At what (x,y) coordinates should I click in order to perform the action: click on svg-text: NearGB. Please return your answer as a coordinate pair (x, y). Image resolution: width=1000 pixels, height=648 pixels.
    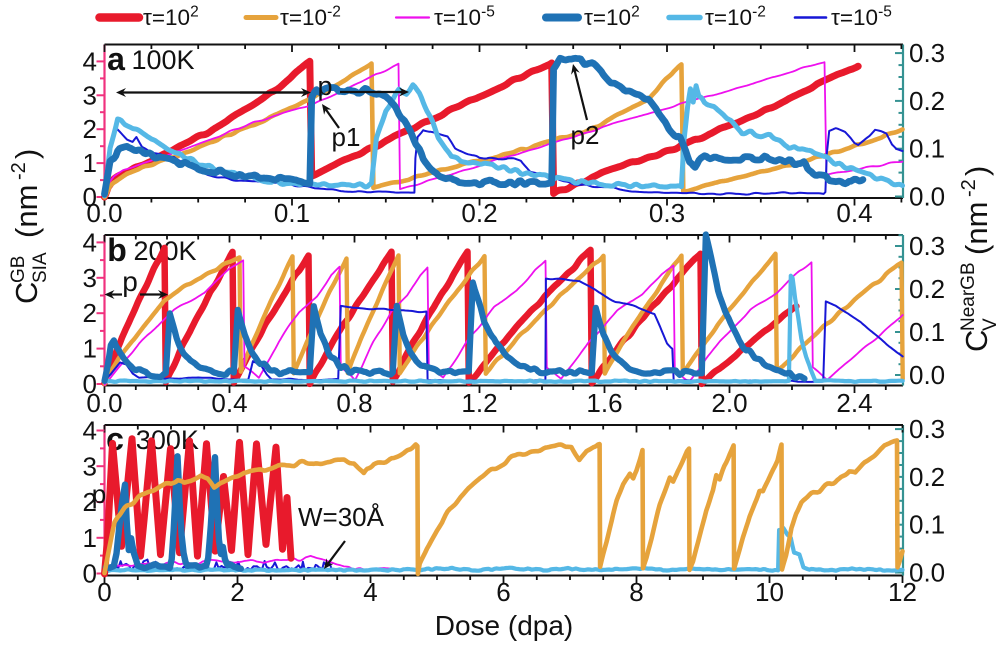
    Looking at the image, I should click on (968, 296).